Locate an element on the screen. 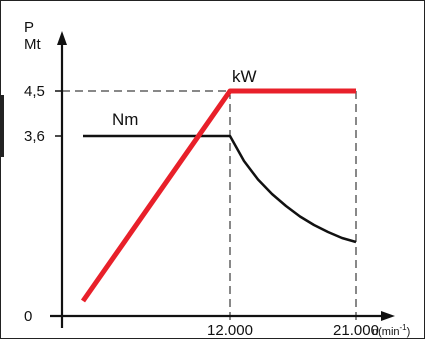  y-tick-label-1: 3,6 is located at coordinates (34, 136).